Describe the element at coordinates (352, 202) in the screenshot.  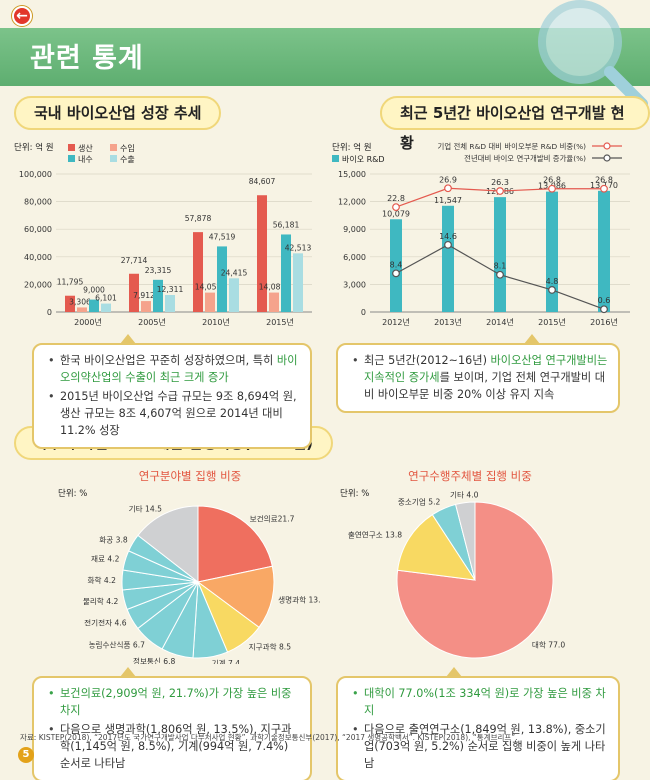
I see `y-tick-label: 12,000` at that location.